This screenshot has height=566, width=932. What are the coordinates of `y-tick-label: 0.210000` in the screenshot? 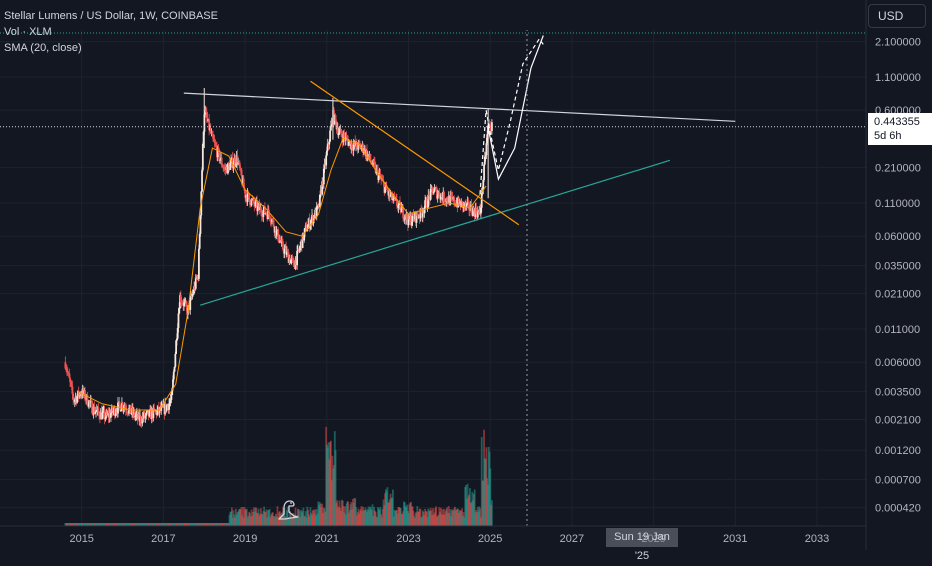 It's located at (898, 169).